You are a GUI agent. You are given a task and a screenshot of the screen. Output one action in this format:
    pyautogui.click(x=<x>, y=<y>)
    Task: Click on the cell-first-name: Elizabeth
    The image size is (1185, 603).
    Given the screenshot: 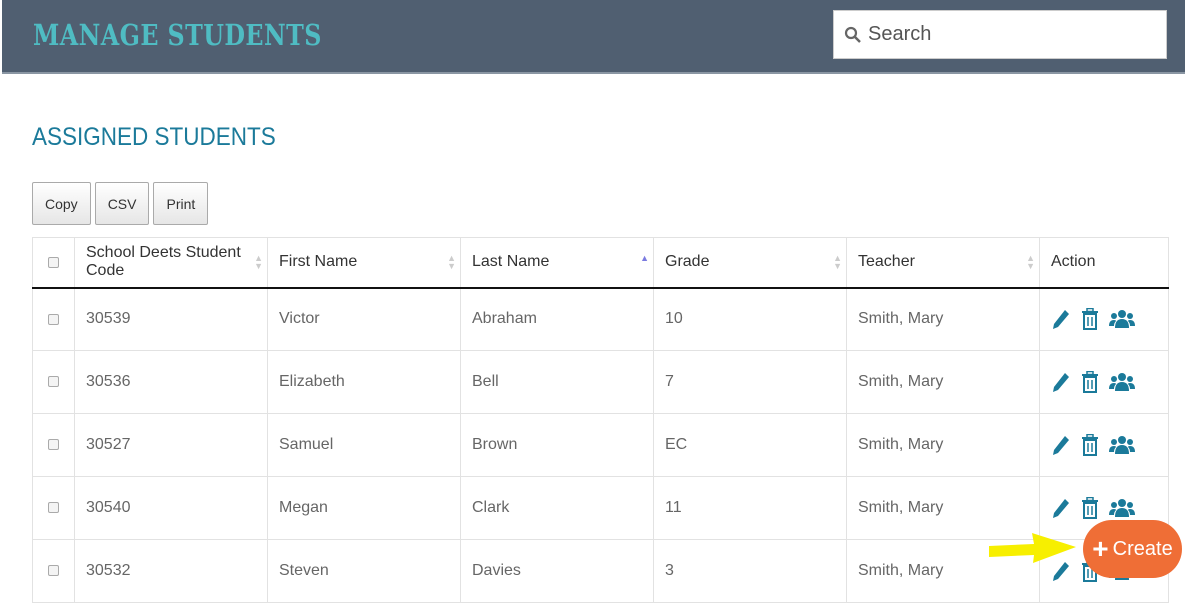 What is the action you would take?
    pyautogui.click(x=364, y=382)
    